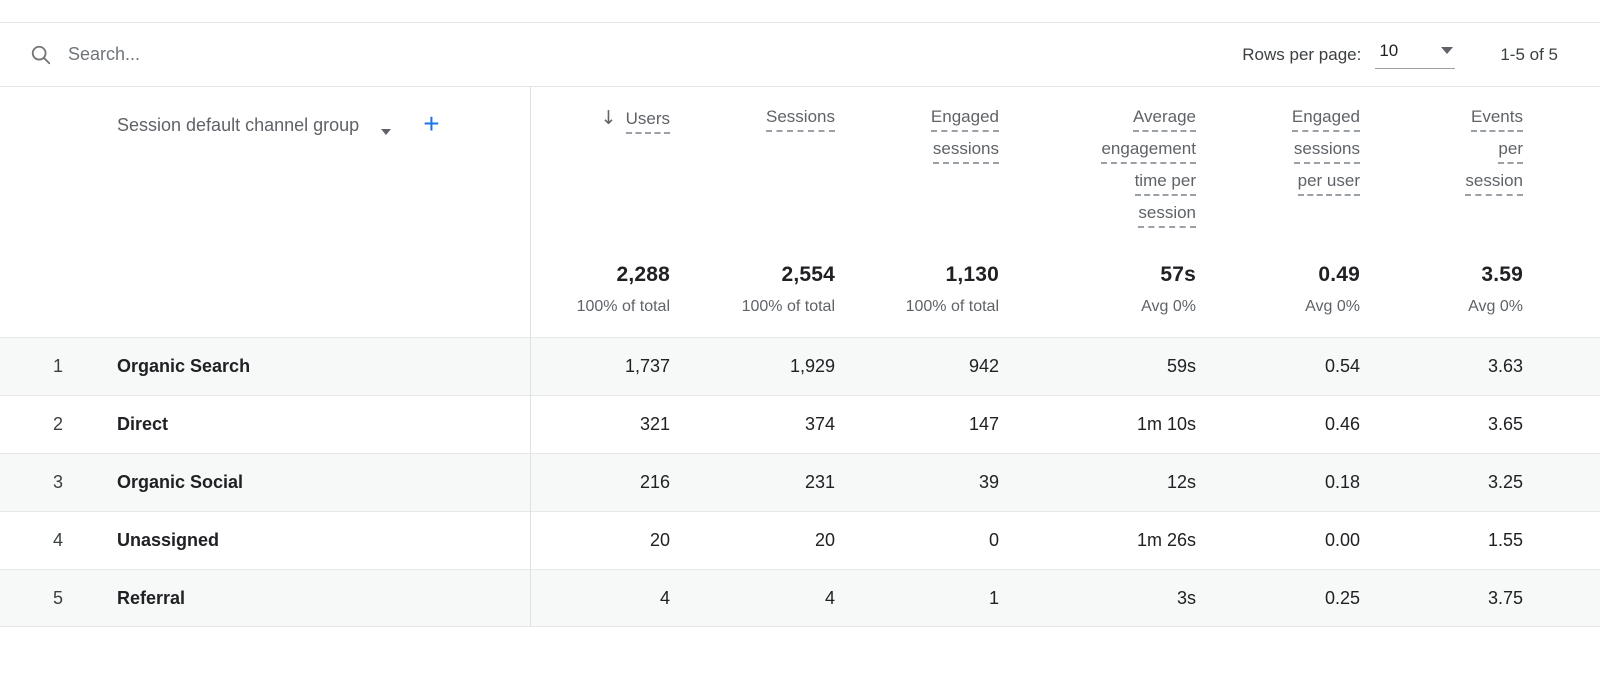  I want to click on dimension-caret-icon, so click(386, 132).